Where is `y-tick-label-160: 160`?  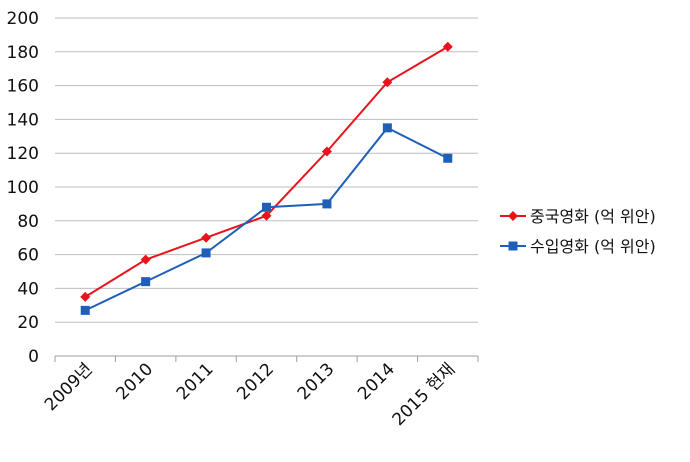
y-tick-label-160: 160 is located at coordinates (23, 87).